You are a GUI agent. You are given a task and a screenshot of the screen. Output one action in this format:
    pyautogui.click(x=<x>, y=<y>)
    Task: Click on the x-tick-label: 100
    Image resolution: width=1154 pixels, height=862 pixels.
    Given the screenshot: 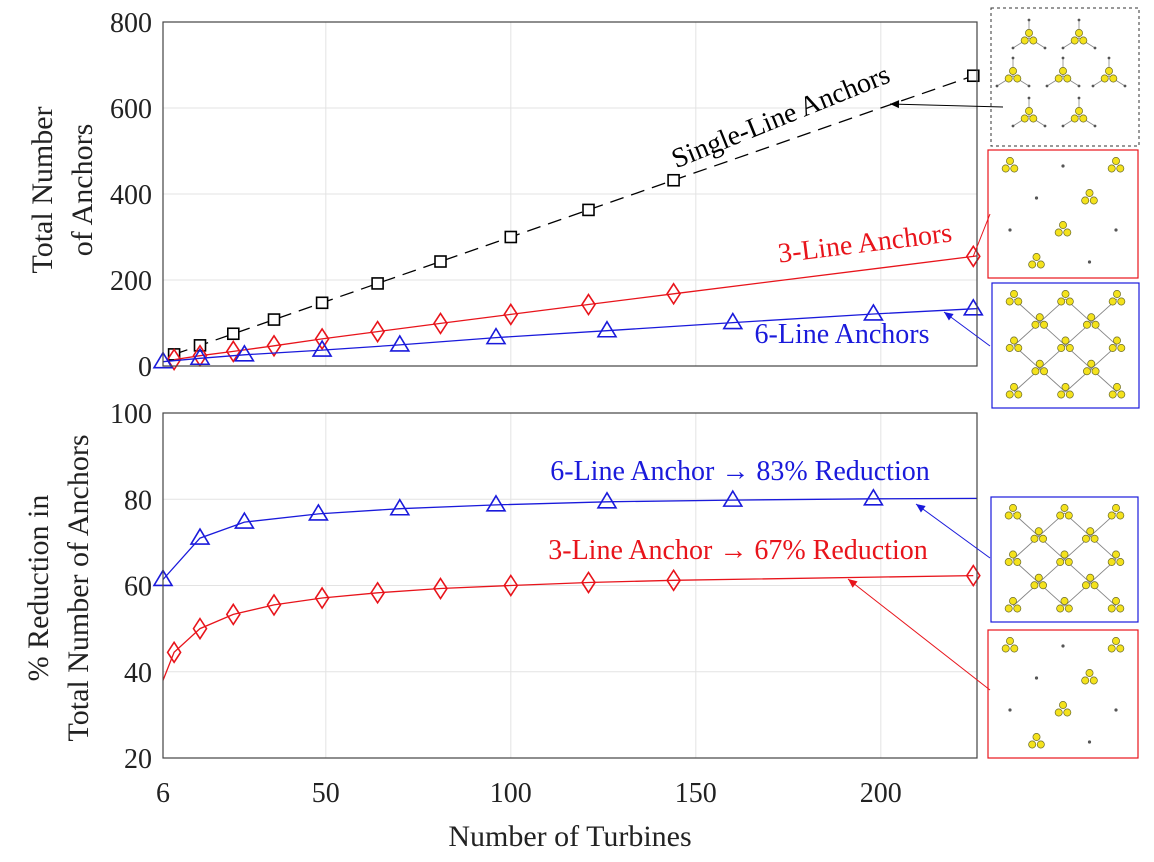 What is the action you would take?
    pyautogui.click(x=511, y=793)
    